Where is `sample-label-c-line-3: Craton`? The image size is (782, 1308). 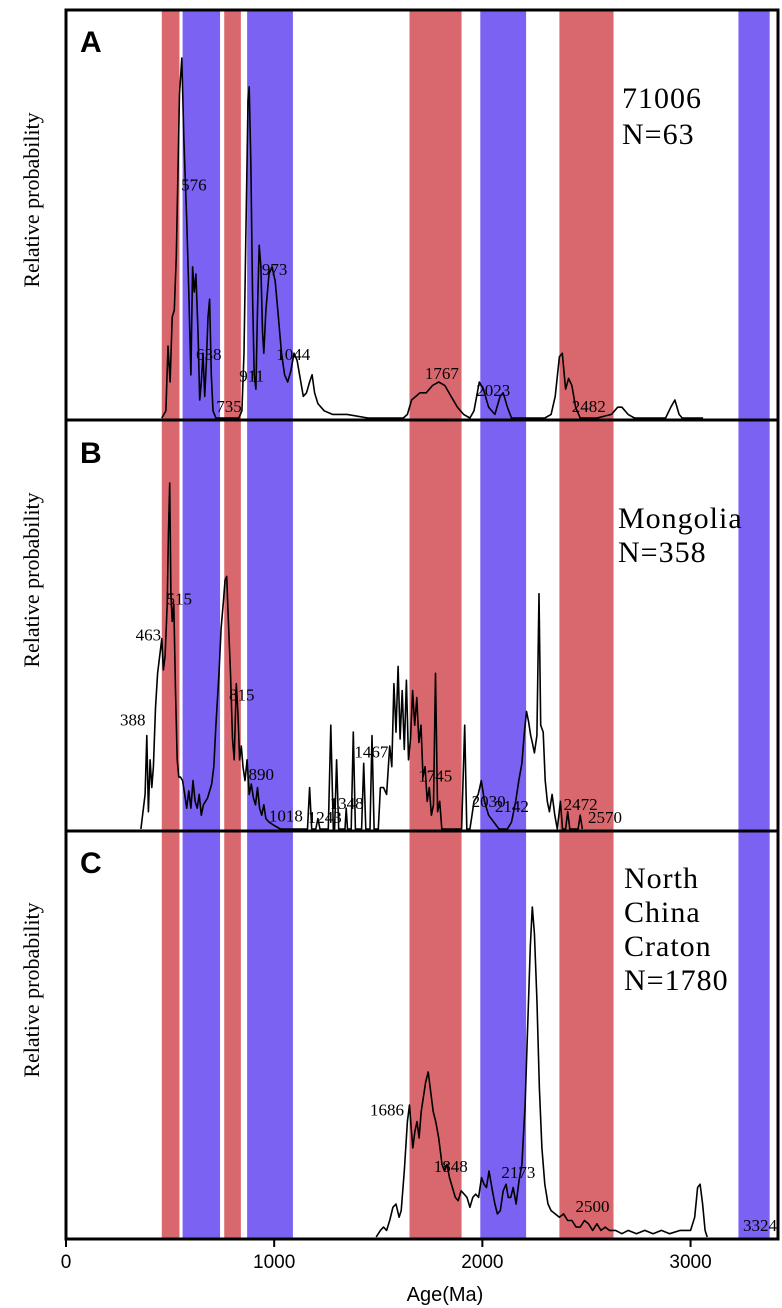
sample-label-c-line-3: Craton is located at coordinates (668, 946).